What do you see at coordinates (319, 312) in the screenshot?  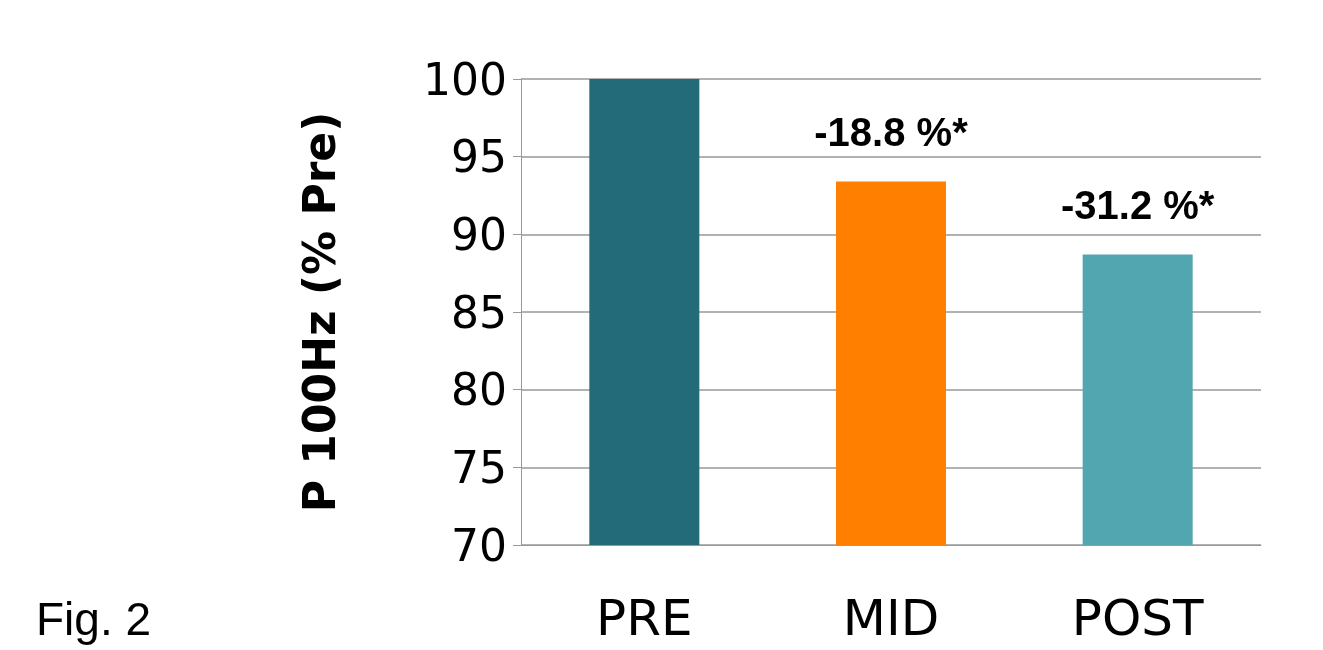 I see `y-axis-title: P 100Hz (% Pre)` at bounding box center [319, 312].